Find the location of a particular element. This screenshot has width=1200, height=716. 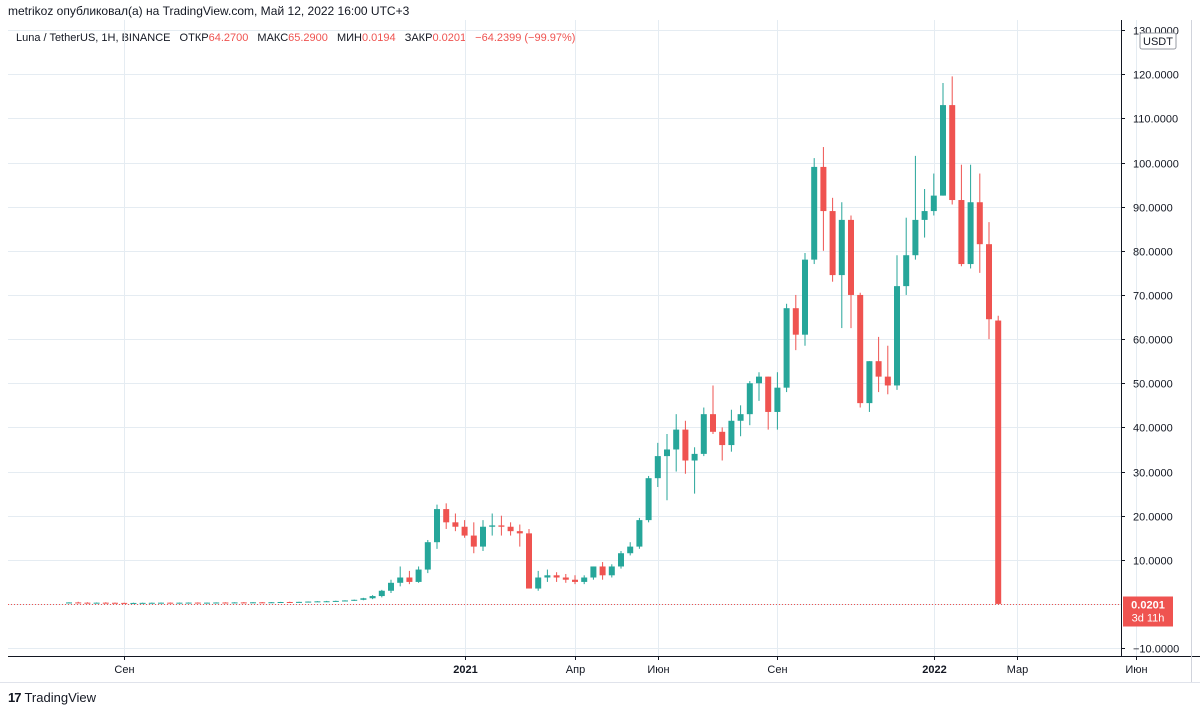

time-axis: Сен2021АпрИюнСен2022МарИюнСен is located at coordinates (657, 666).